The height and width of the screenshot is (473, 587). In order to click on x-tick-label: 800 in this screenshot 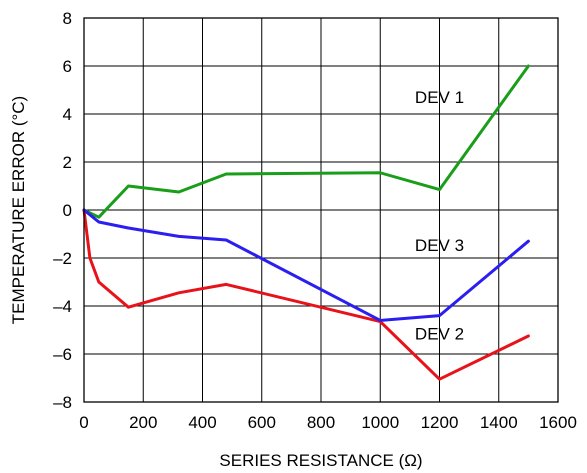, I will do `click(321, 422)`.